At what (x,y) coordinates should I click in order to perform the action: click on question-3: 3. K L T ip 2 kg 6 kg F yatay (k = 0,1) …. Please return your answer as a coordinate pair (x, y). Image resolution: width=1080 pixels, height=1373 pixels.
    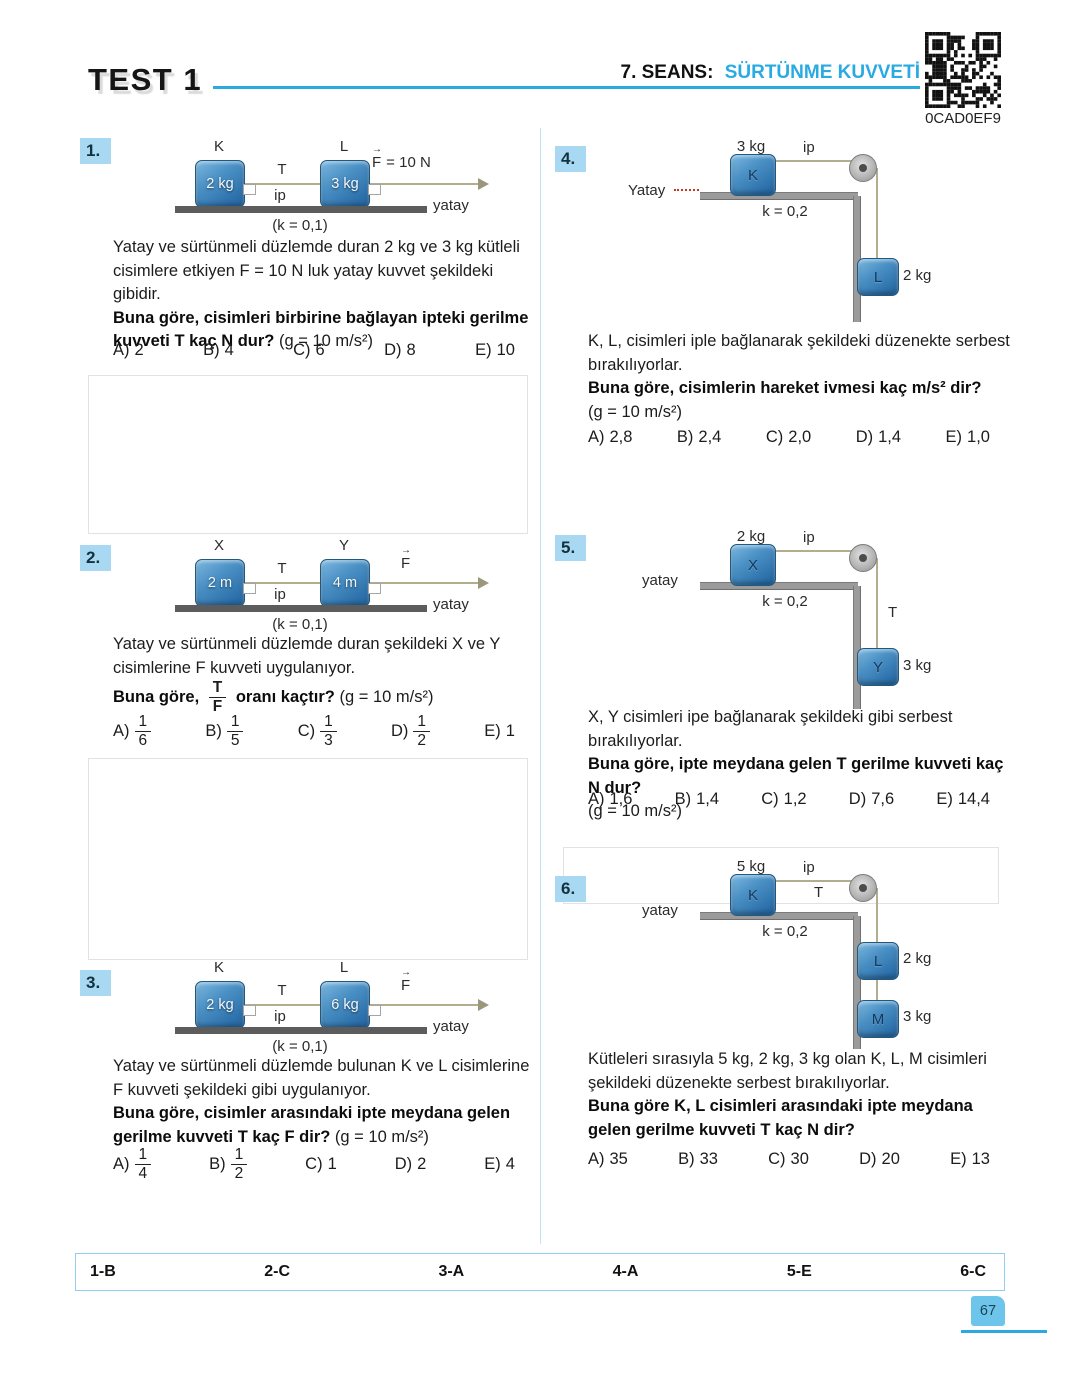
    Looking at the image, I should click on (305, 1100).